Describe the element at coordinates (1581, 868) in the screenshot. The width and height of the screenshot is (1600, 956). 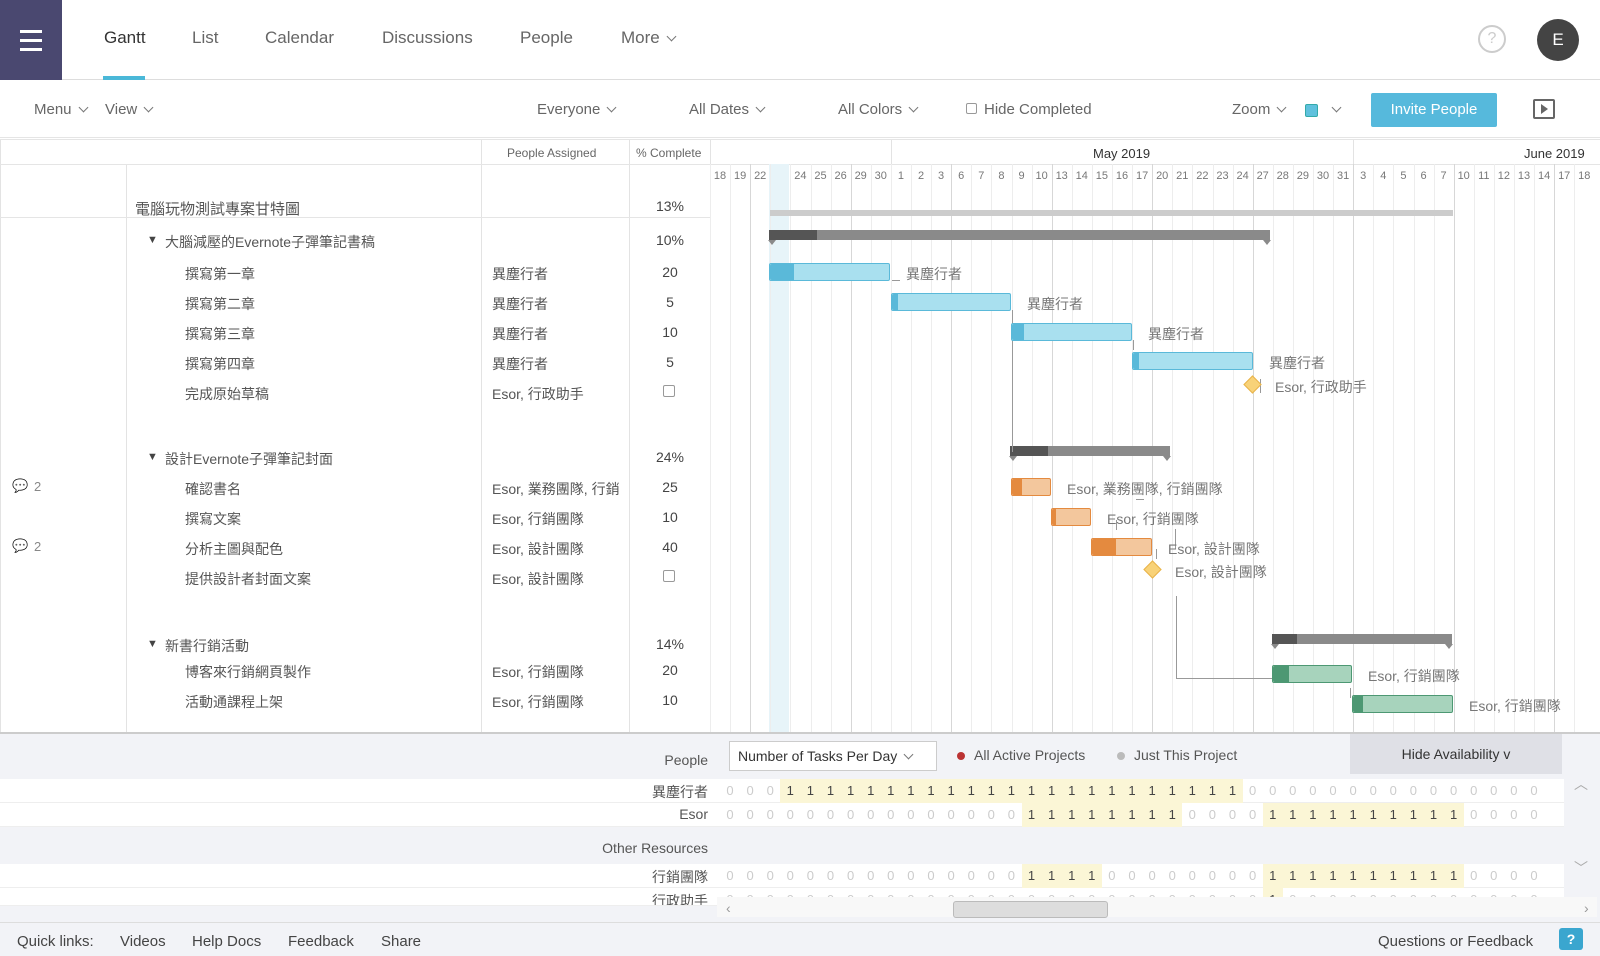
I see `scroll-down-icon: ﹀` at that location.